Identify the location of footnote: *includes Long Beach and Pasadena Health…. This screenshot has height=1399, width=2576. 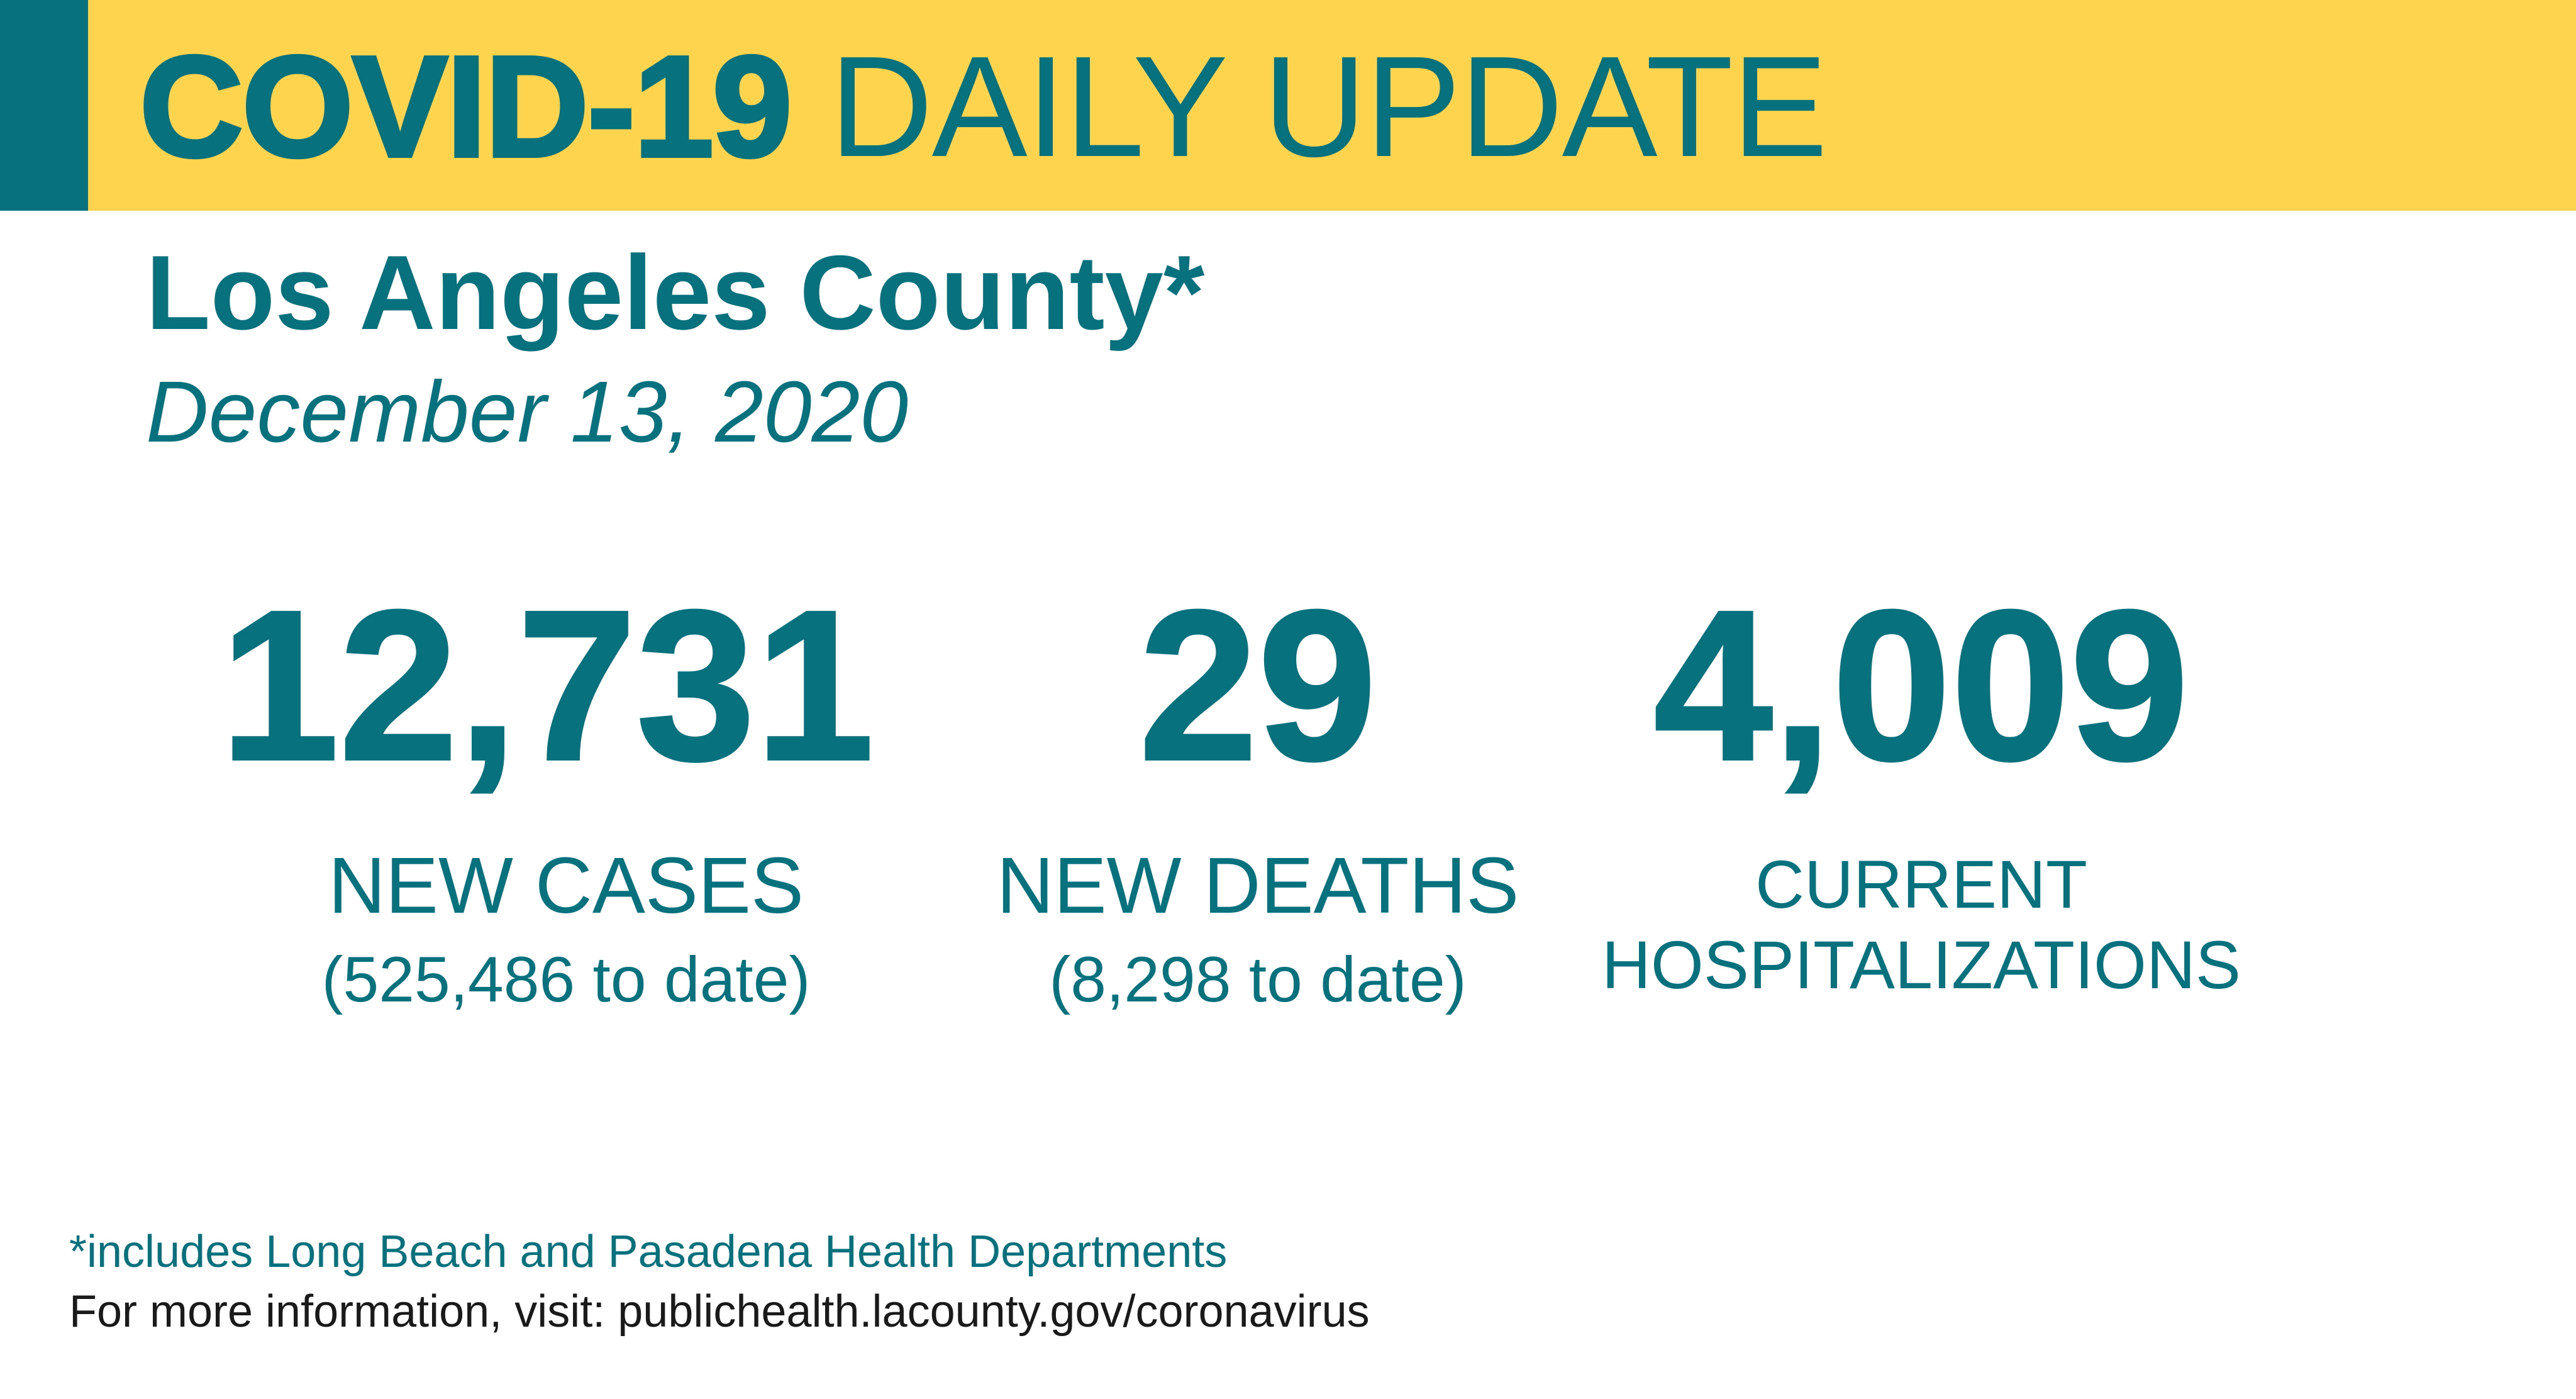
(648, 1252).